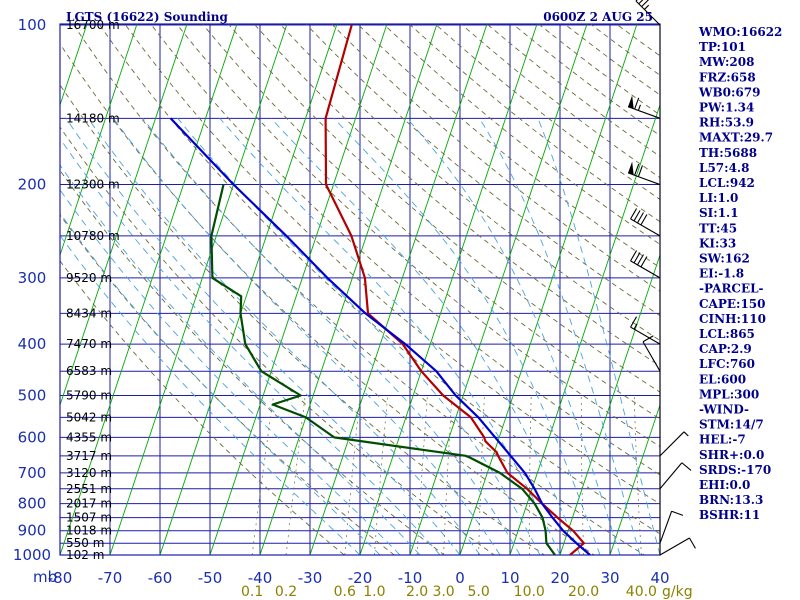 This screenshot has width=800, height=600. I want to click on pressure-tick-label: 900, so click(32, 531).